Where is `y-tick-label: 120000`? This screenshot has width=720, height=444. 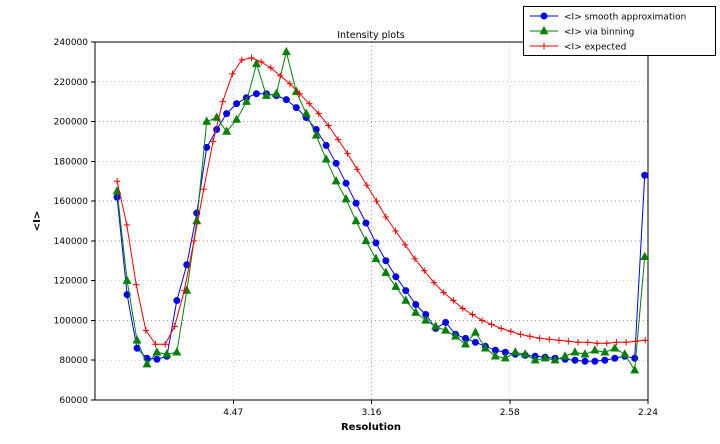
y-tick-label: 120000 is located at coordinates (71, 282).